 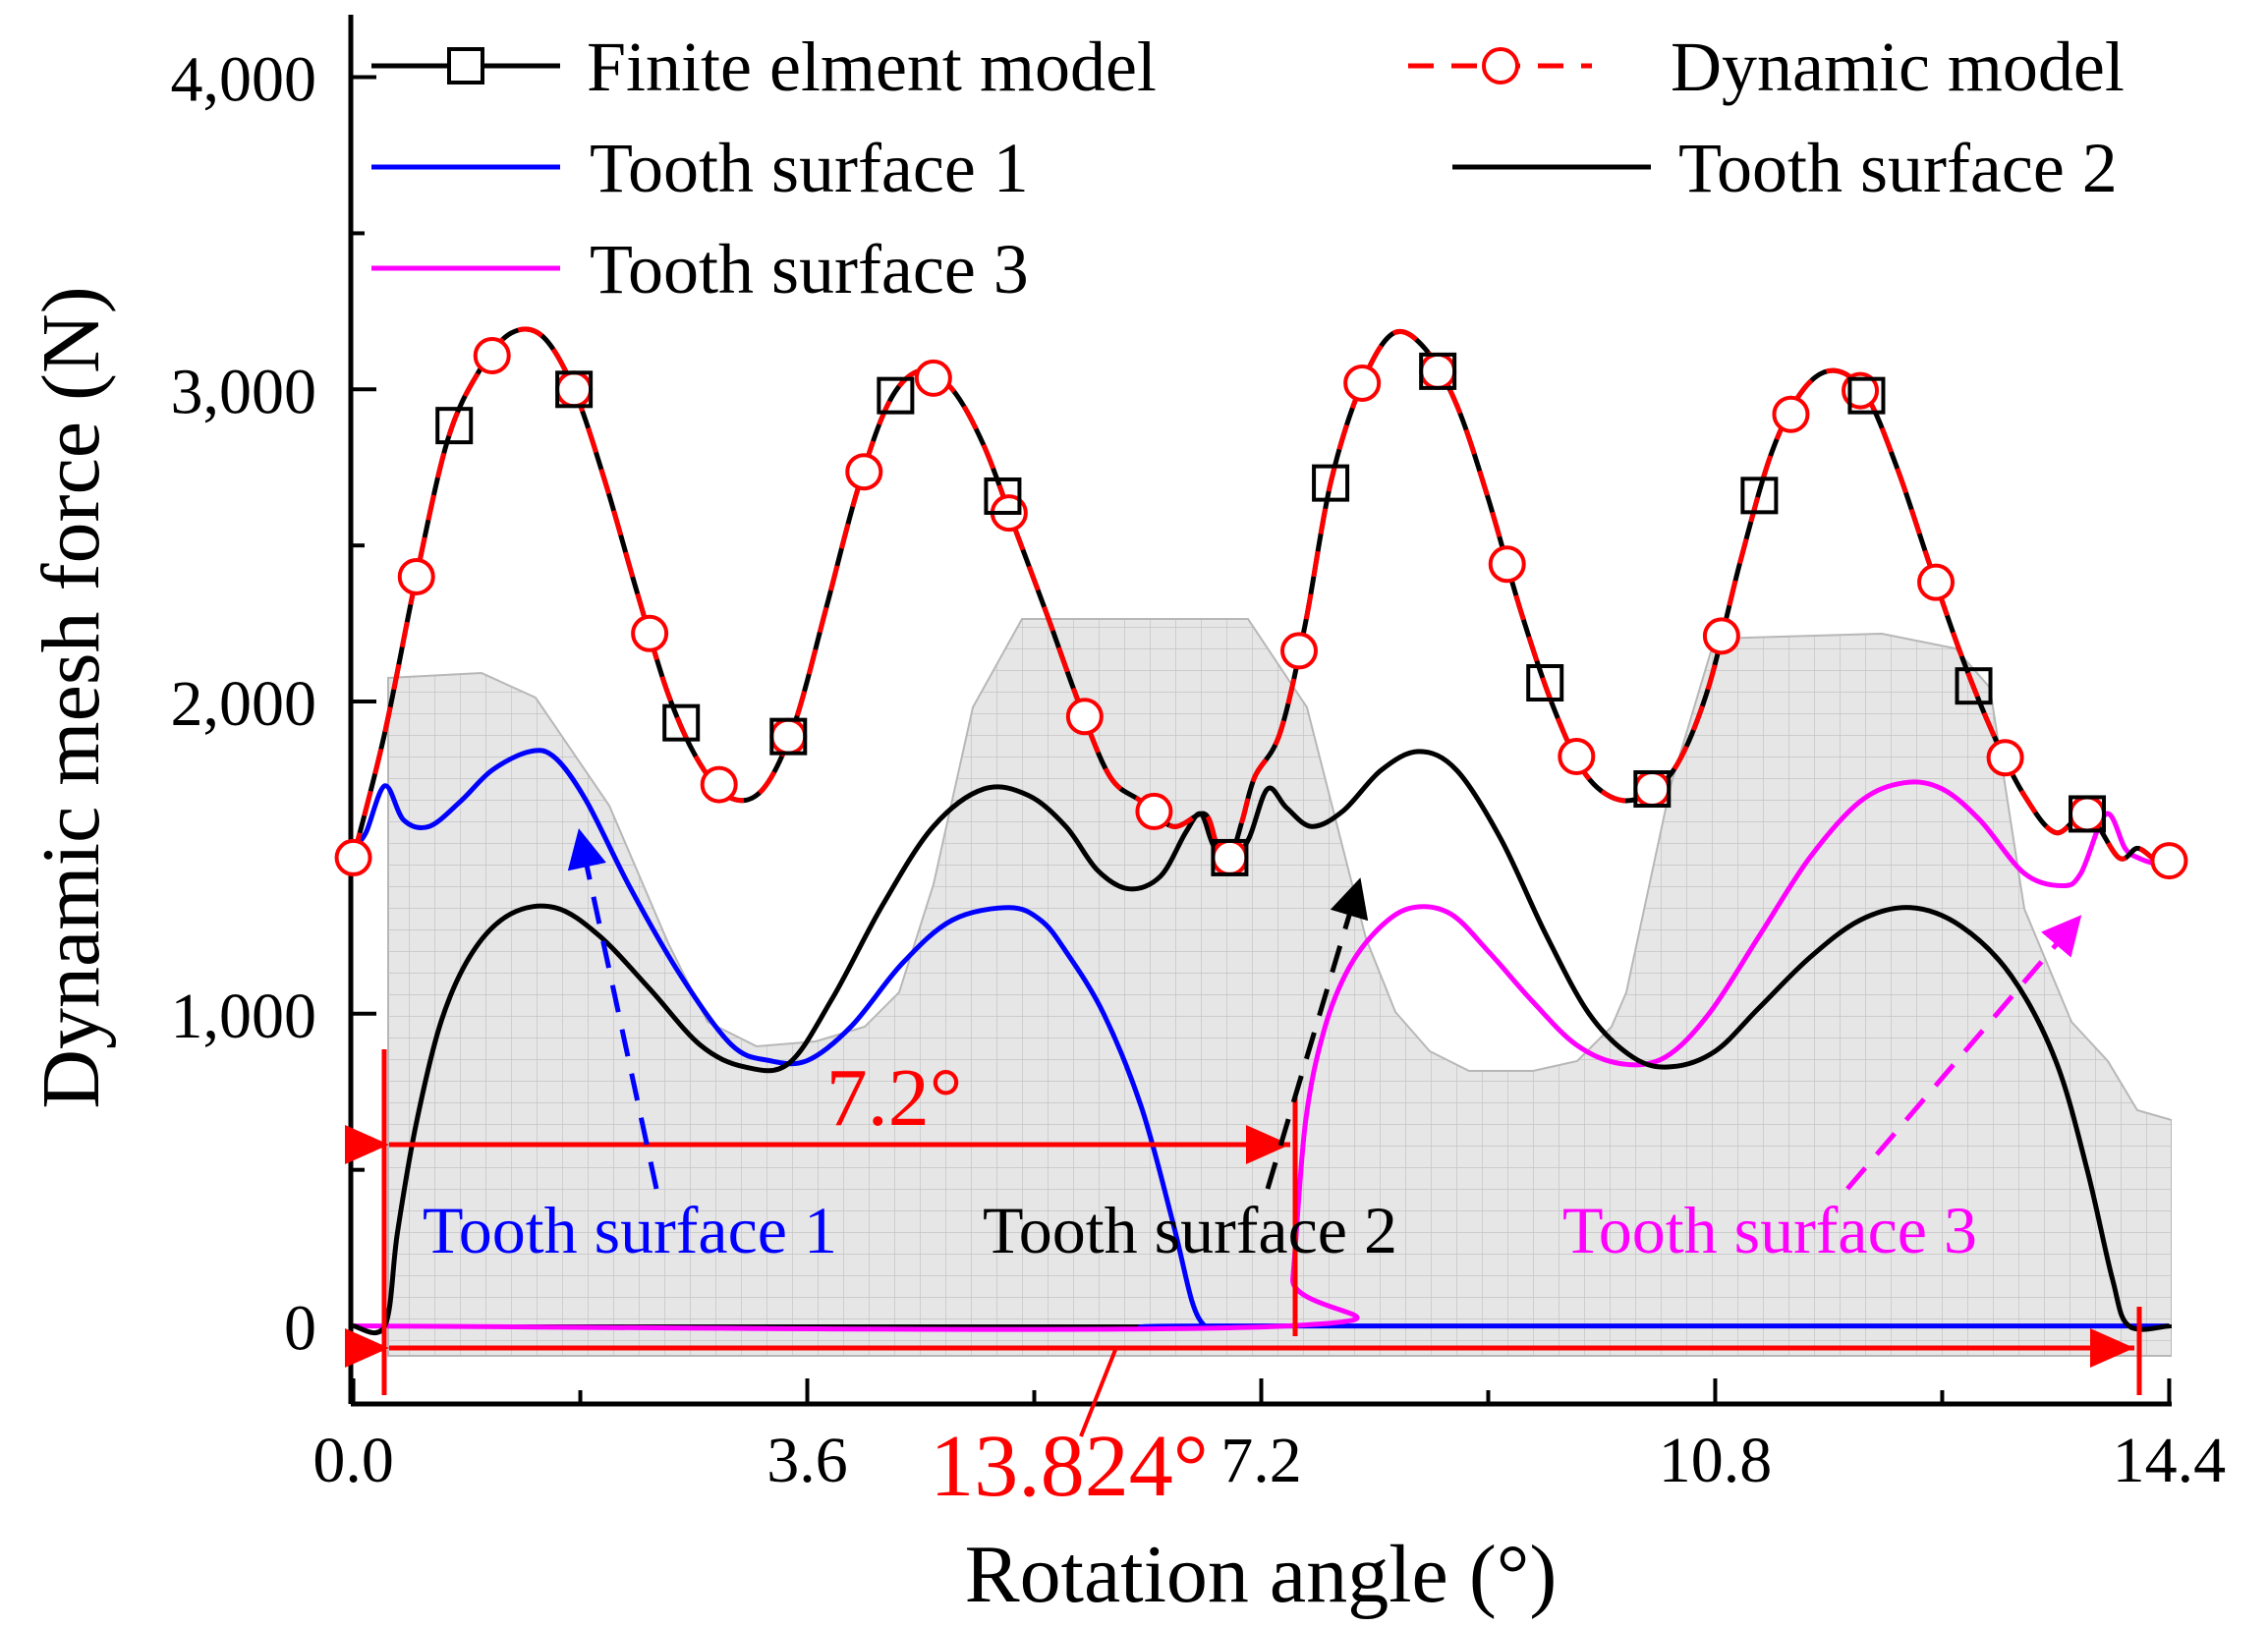 What do you see at coordinates (244, 391) in the screenshot?
I see `y-tick-label: 3,000` at bounding box center [244, 391].